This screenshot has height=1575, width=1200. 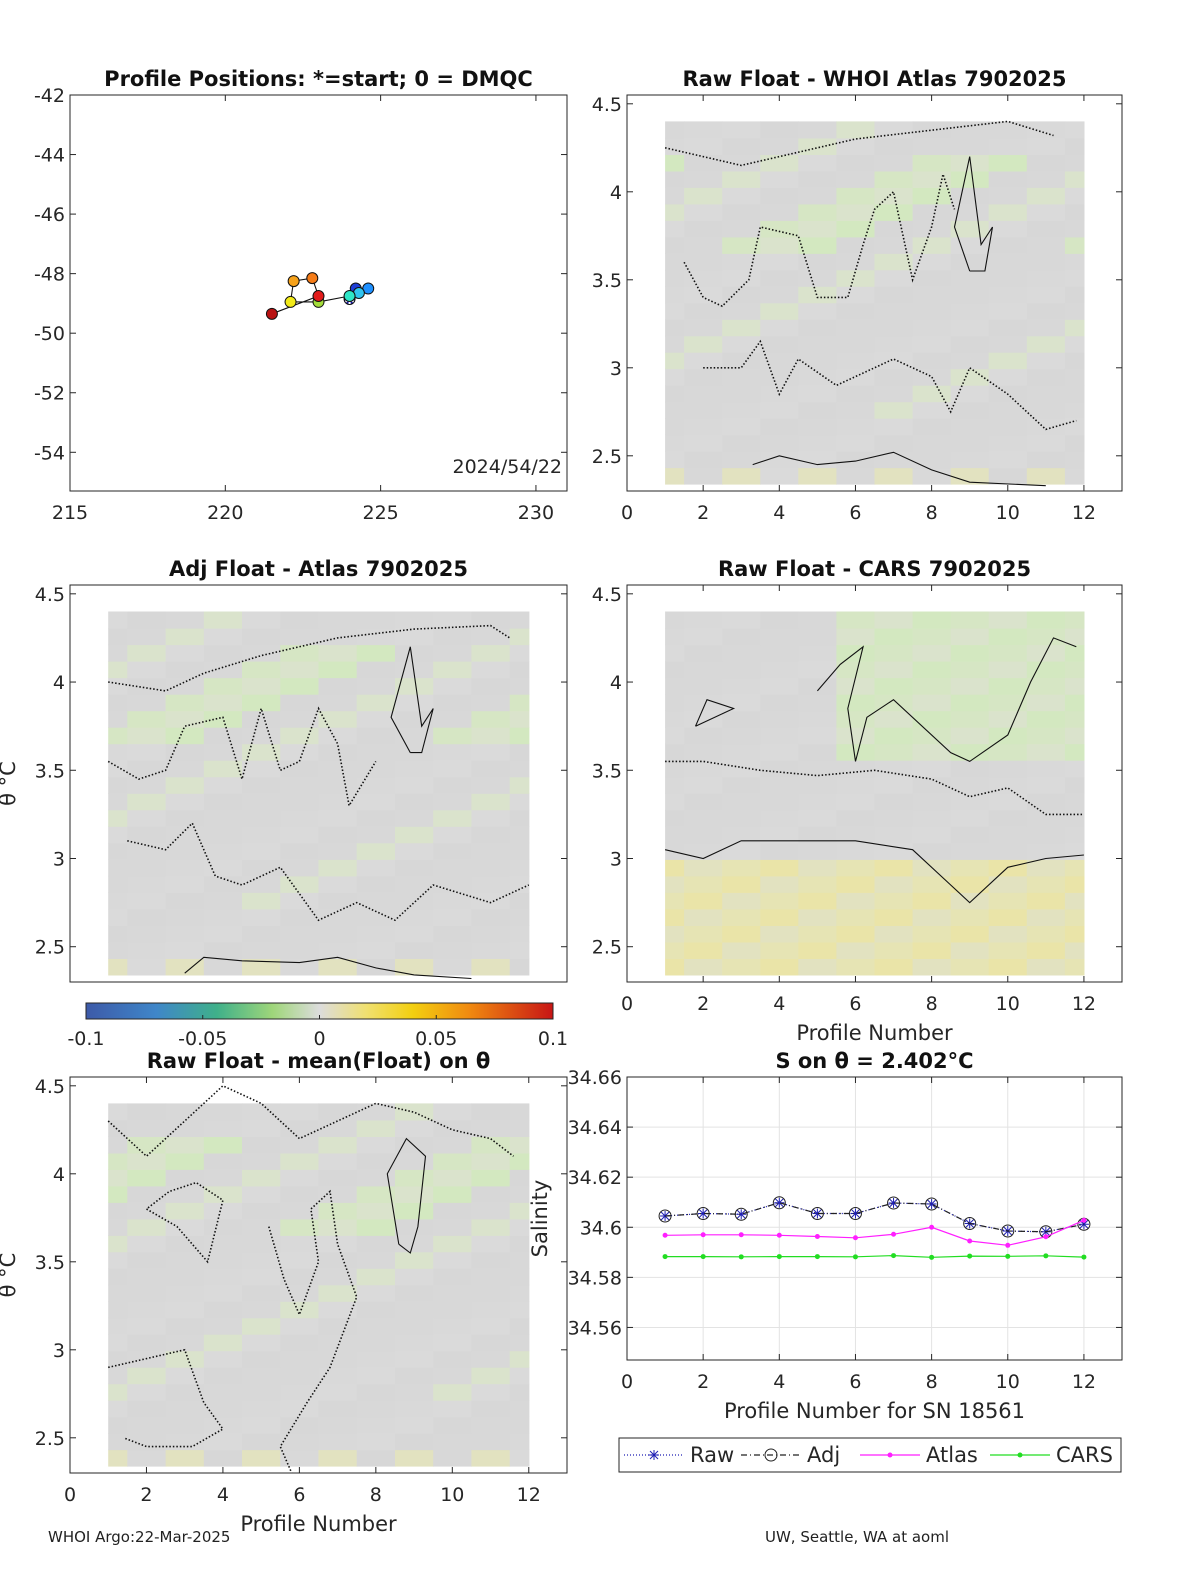 What do you see at coordinates (874, 1218) in the screenshot?
I see `salinity-axes-frame` at bounding box center [874, 1218].